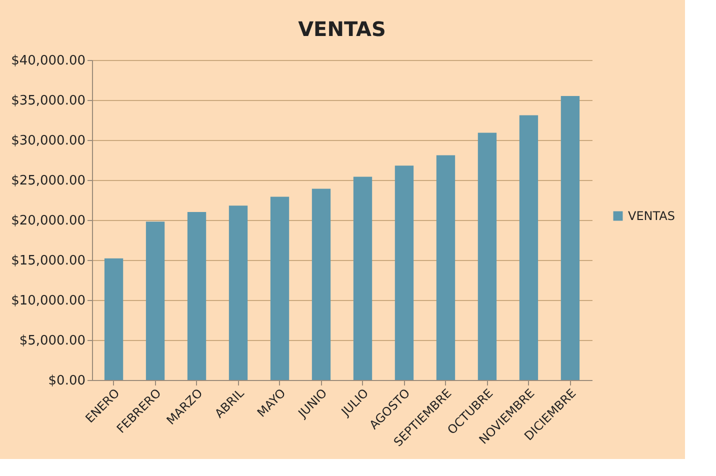  Describe the element at coordinates (67, 381) in the screenshot. I see `y-tick-label: $0.00` at that location.